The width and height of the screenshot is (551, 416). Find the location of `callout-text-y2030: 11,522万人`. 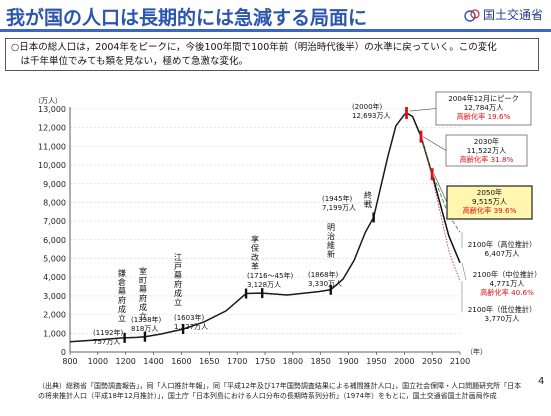

callout-text-y2030: 11,522万人 is located at coordinates (487, 150).